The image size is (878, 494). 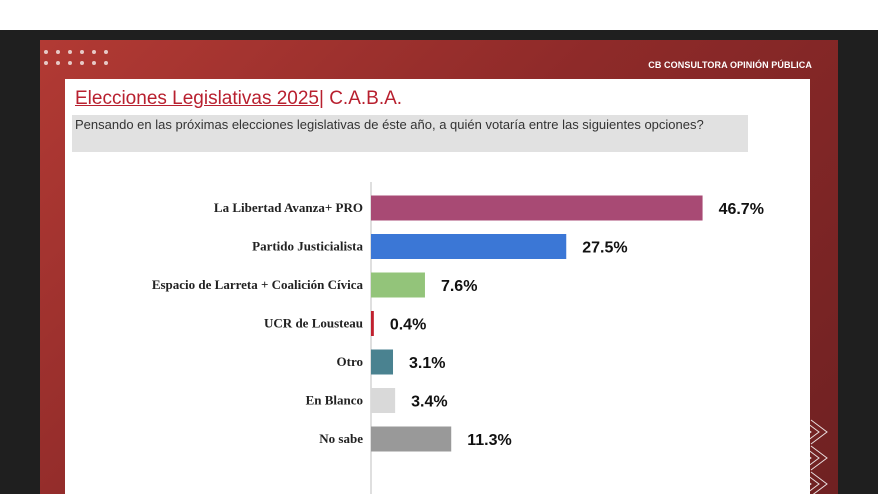 What do you see at coordinates (334, 400) in the screenshot?
I see `category-label: En Blanco` at bounding box center [334, 400].